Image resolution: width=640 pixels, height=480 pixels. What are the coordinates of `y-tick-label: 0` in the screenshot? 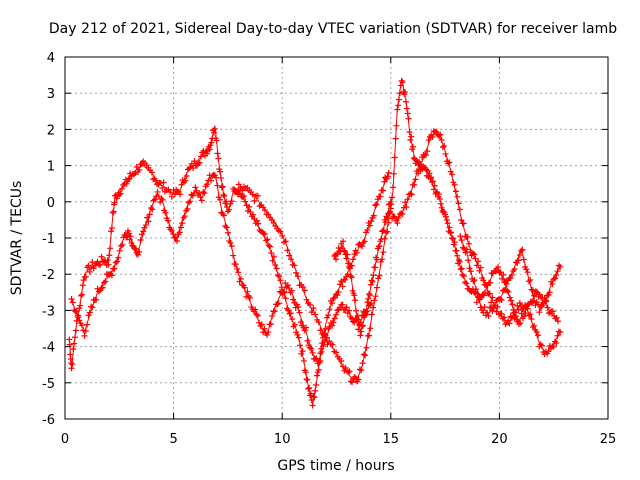 It's located at (51, 203).